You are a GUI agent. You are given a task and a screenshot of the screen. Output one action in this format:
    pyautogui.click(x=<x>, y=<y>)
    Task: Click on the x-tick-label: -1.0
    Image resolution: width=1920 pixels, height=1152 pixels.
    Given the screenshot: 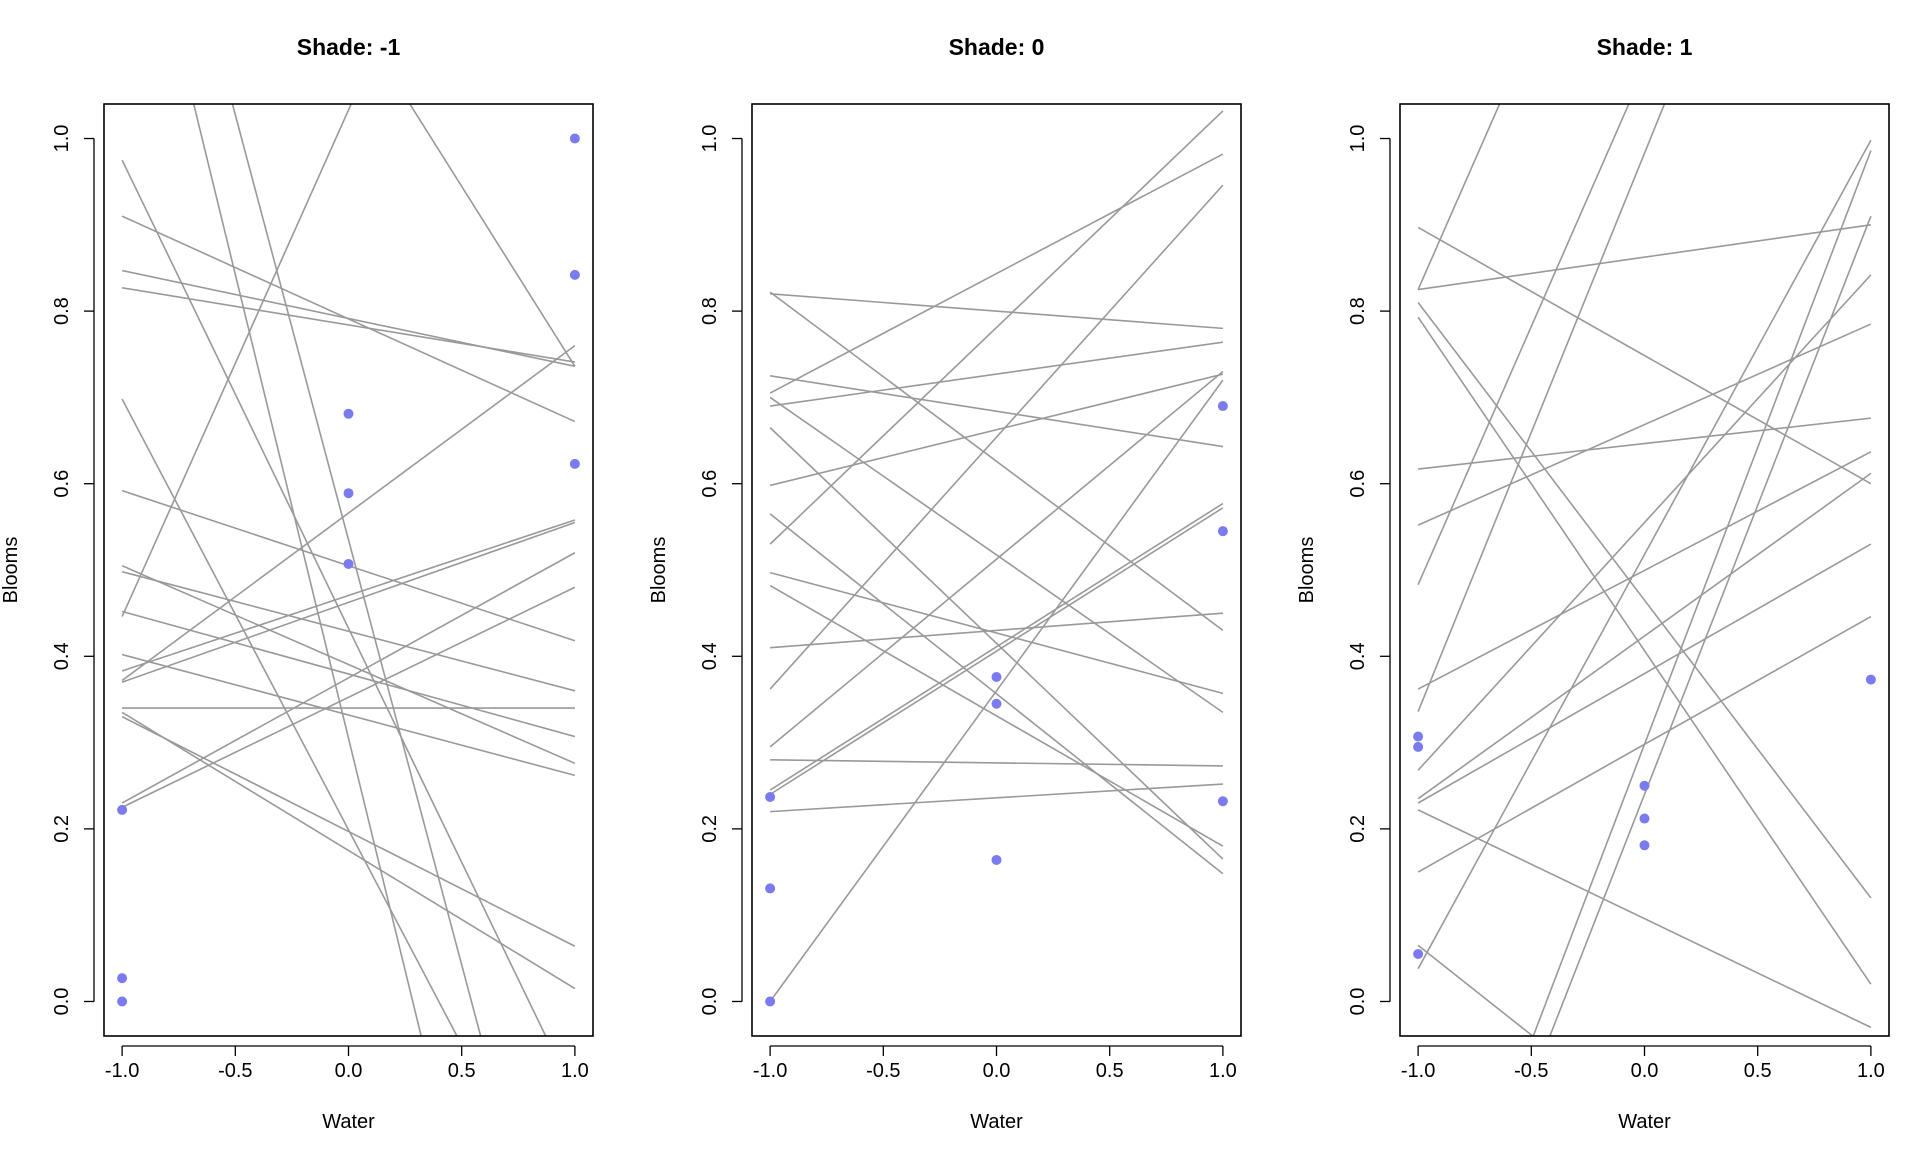 What is the action you would take?
    pyautogui.click(x=770, y=1071)
    